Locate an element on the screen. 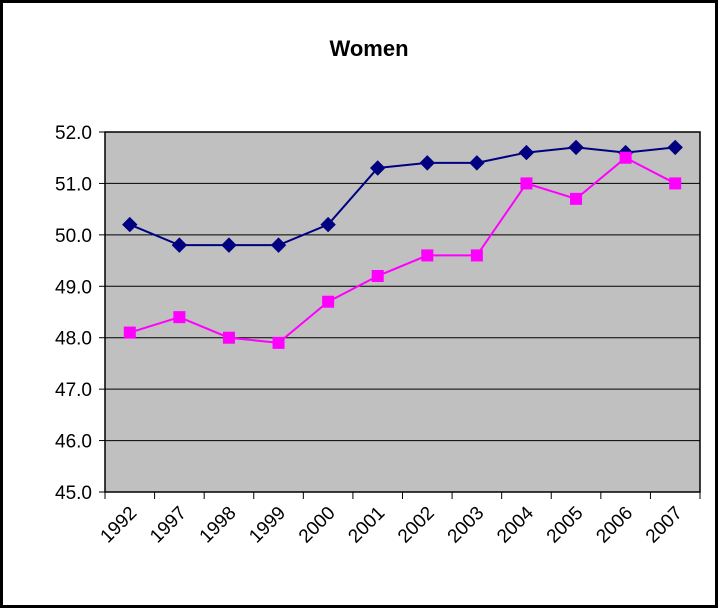 This screenshot has height=613, width=718. y-tick-label: 51.0 is located at coordinates (73, 184).